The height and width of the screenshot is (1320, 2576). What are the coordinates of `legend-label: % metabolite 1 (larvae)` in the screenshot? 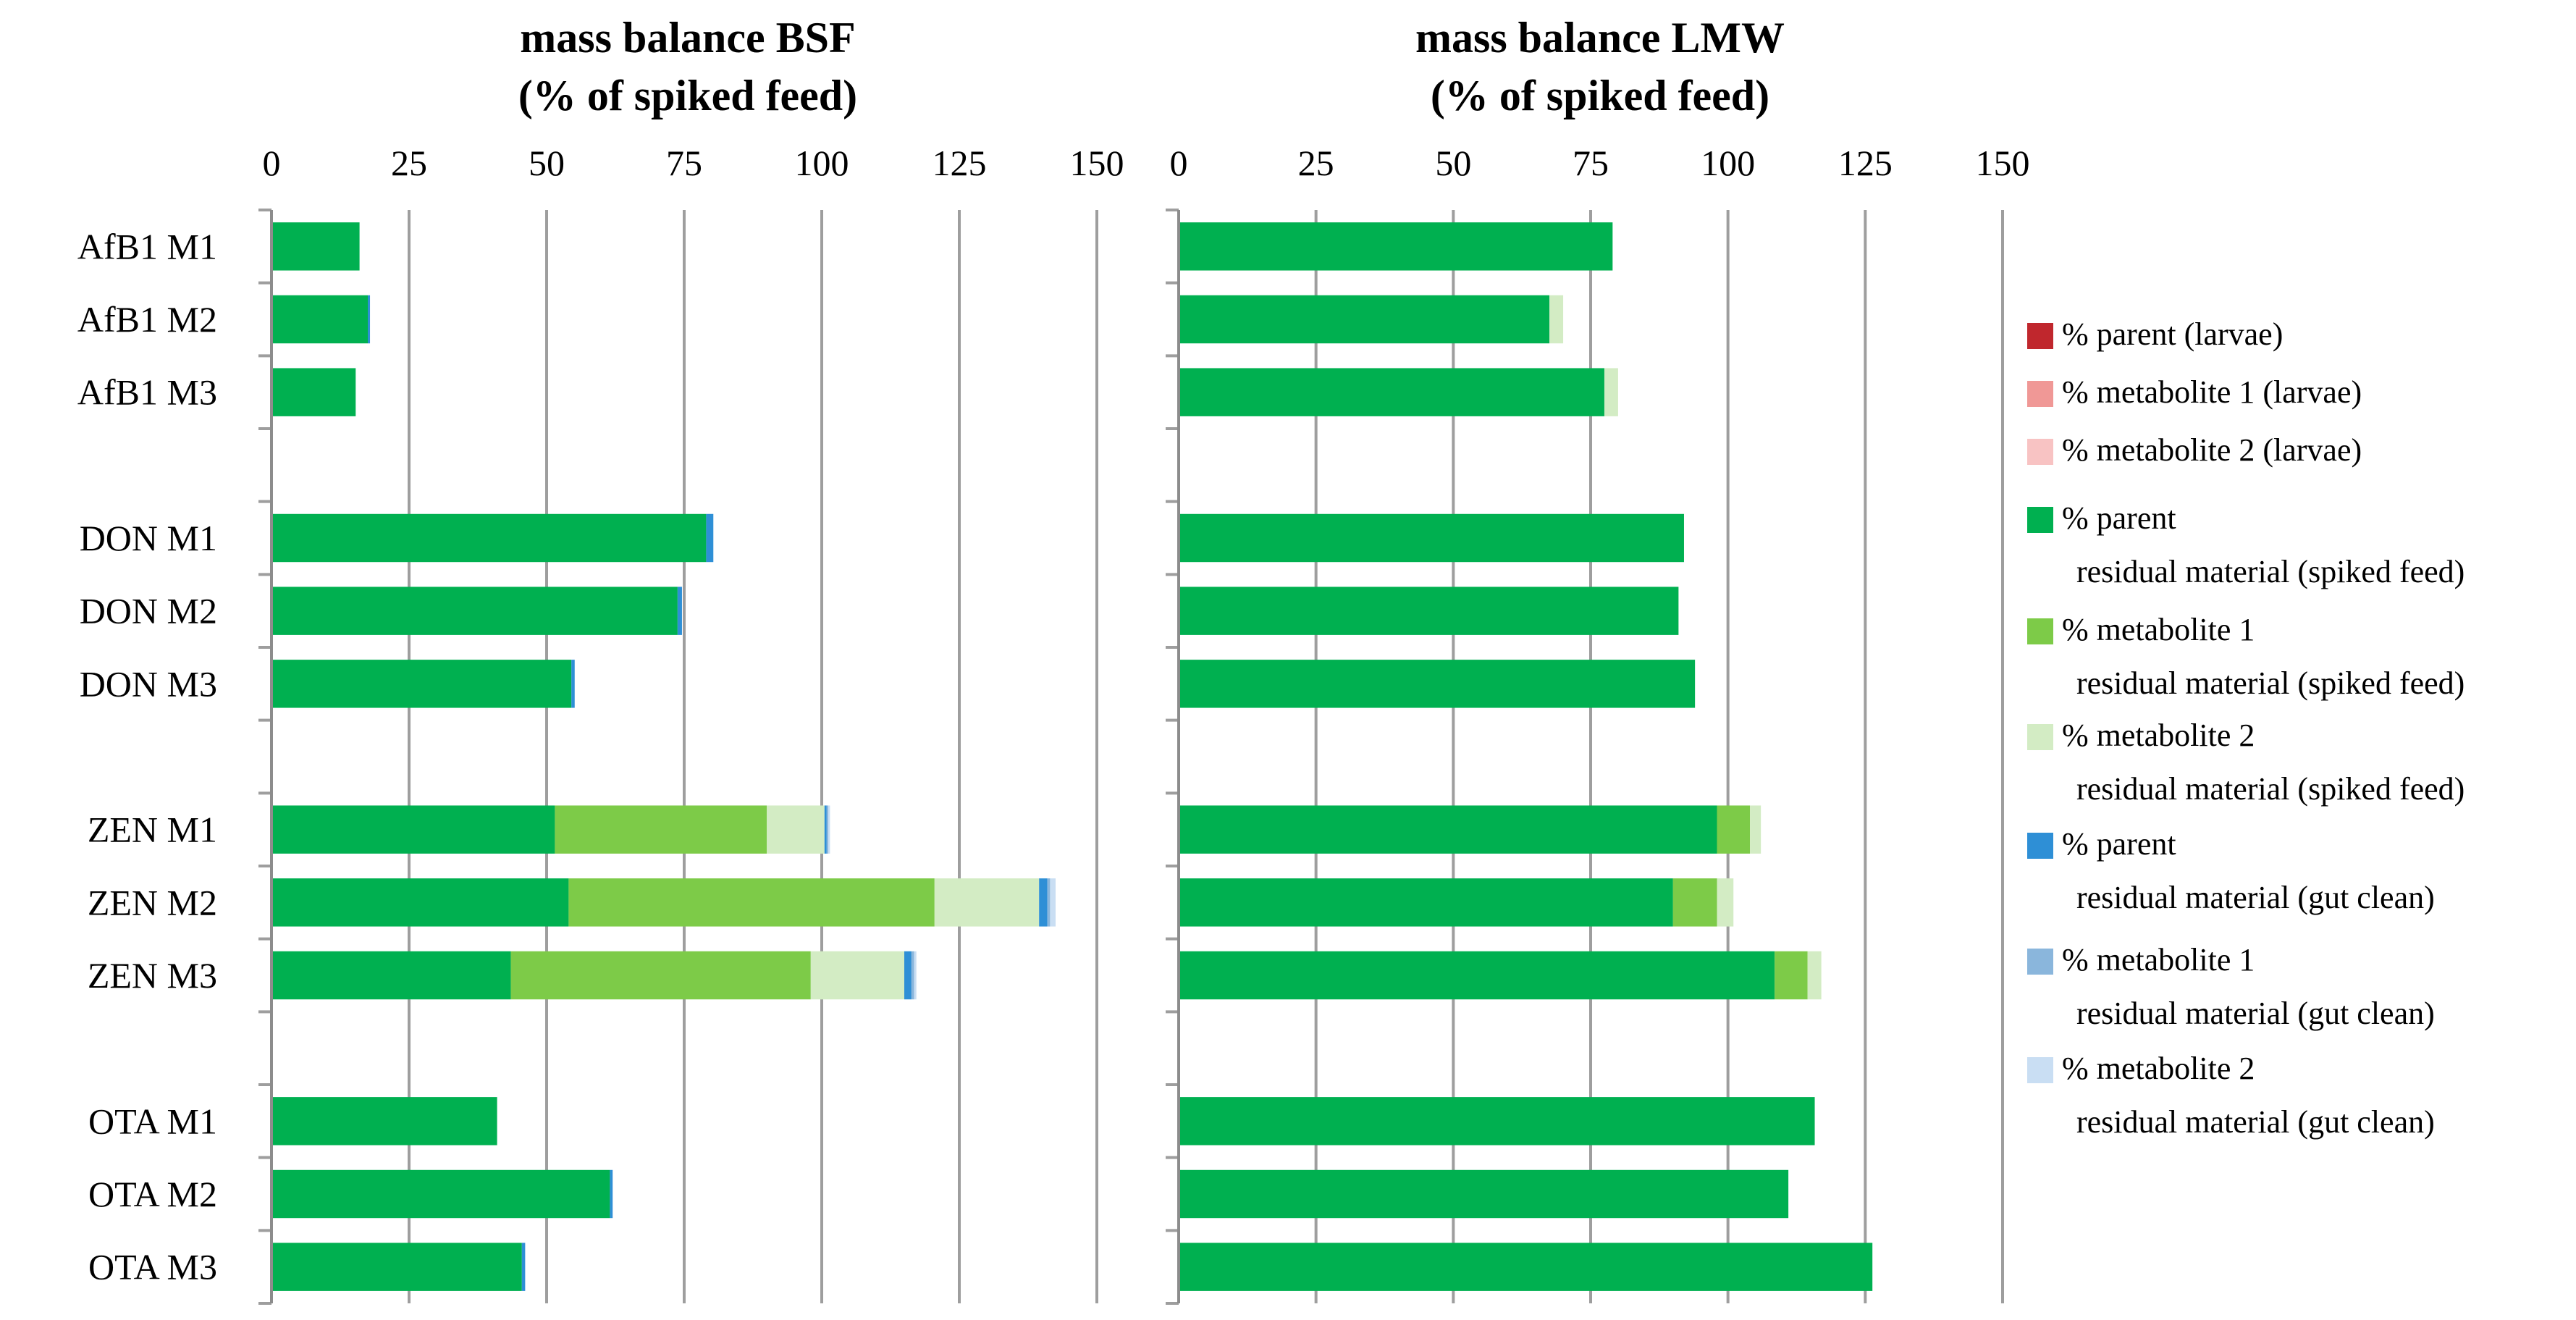 It's located at (2212, 392).